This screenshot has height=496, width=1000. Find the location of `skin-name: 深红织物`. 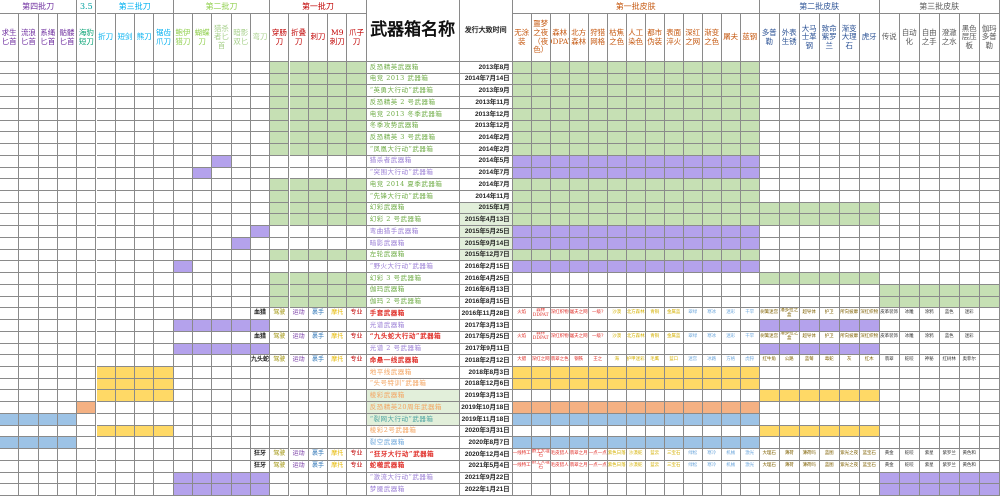

skin-name: 深红织物 is located at coordinates (869, 314).